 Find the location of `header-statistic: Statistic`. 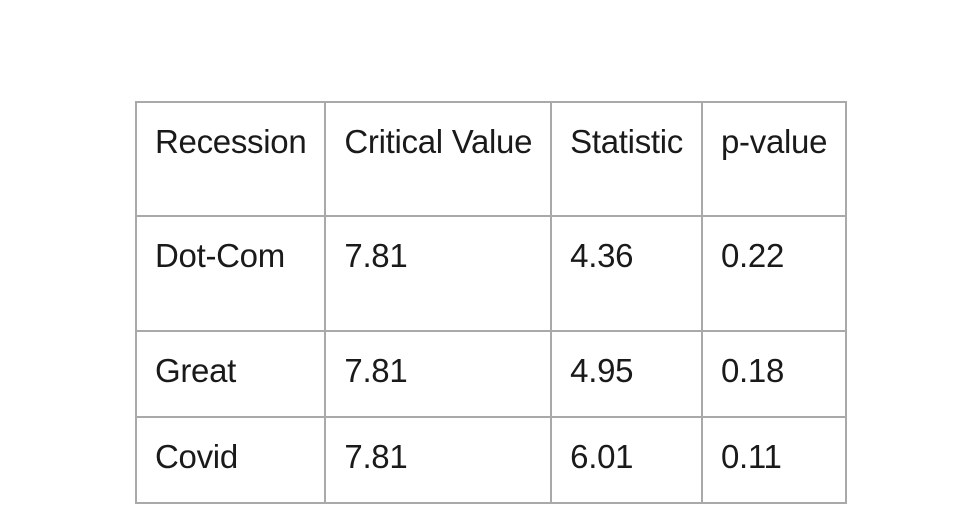

header-statistic: Statistic is located at coordinates (626, 159).